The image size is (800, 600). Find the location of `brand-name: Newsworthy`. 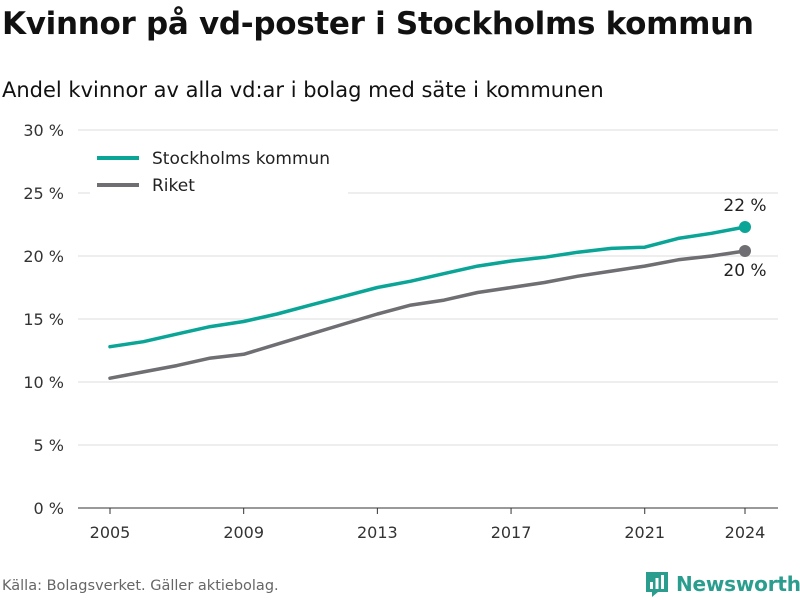

brand-name: Newsworthy is located at coordinates (738, 584).